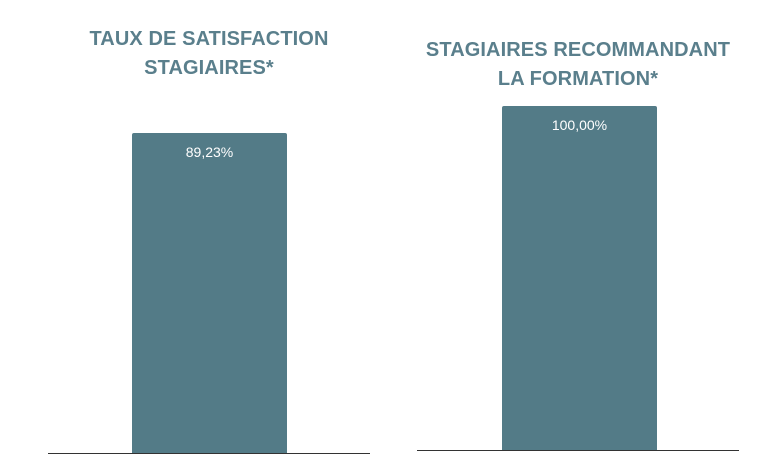  Describe the element at coordinates (209, 293) in the screenshot. I see `bar-satisfaction` at that location.